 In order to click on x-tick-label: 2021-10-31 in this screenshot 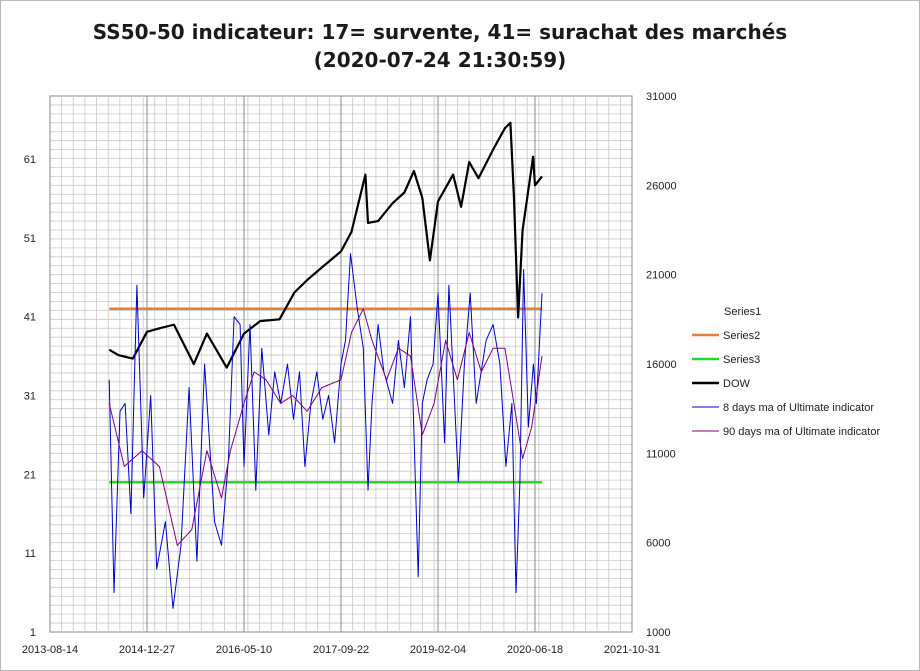, I will do `click(632, 650)`.